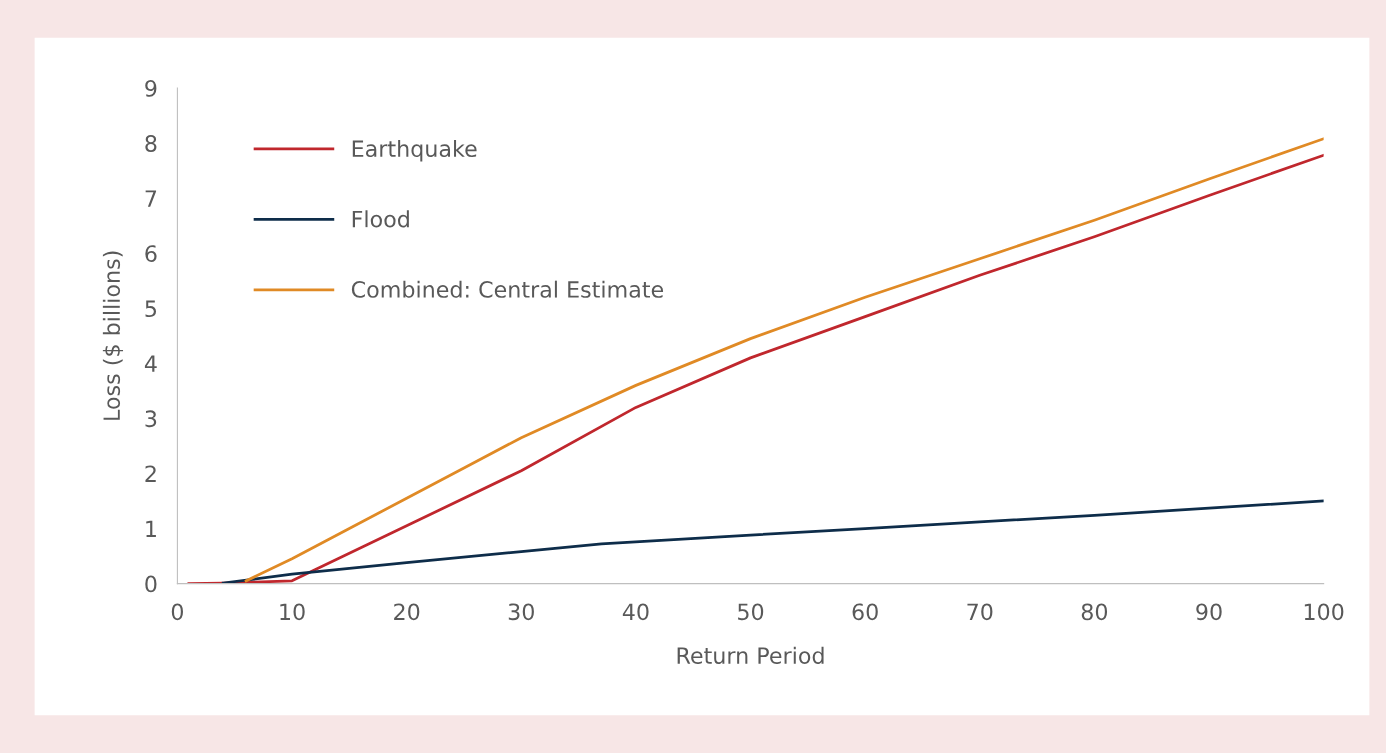 This screenshot has width=1386, height=753. What do you see at coordinates (151, 309) in the screenshot?
I see `y-tick-label: 5` at bounding box center [151, 309].